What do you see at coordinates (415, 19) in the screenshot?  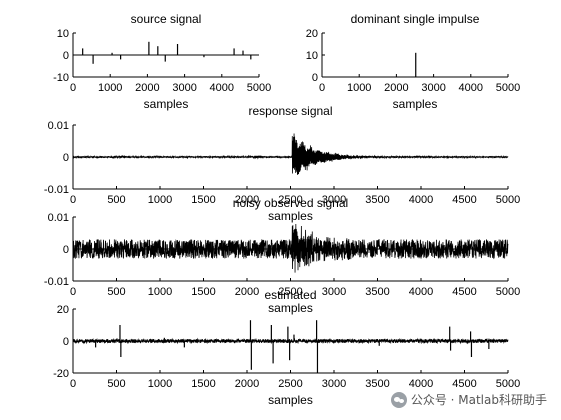 I see `chart-title: dominant single impulse` at bounding box center [415, 19].